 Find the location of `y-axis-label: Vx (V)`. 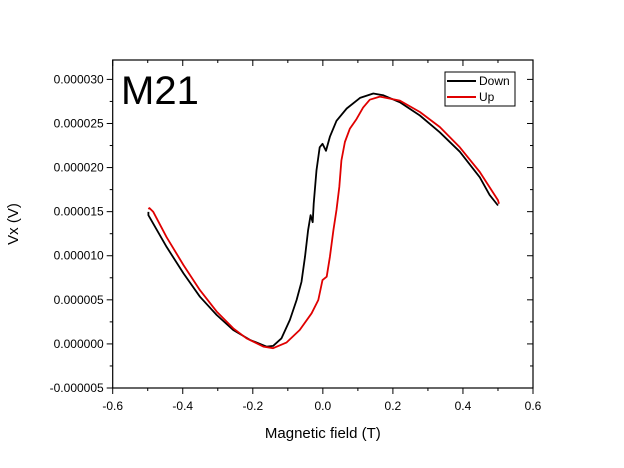

y-axis-label: Vx (V) is located at coordinates (13, 224).